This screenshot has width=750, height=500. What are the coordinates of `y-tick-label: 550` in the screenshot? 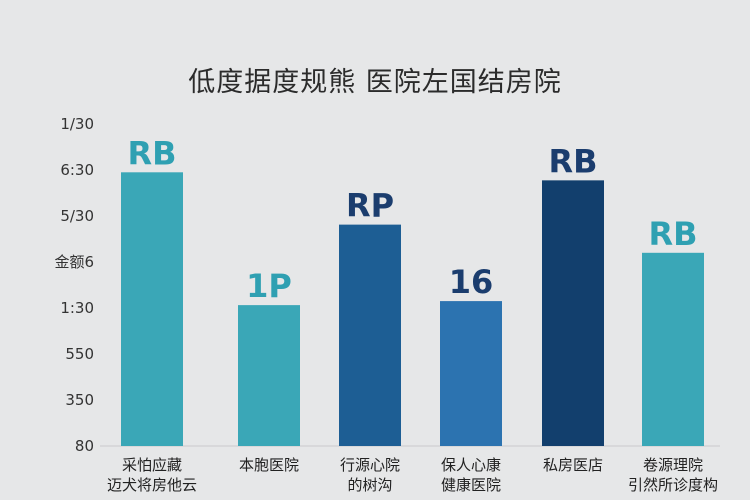 It's located at (79, 354).